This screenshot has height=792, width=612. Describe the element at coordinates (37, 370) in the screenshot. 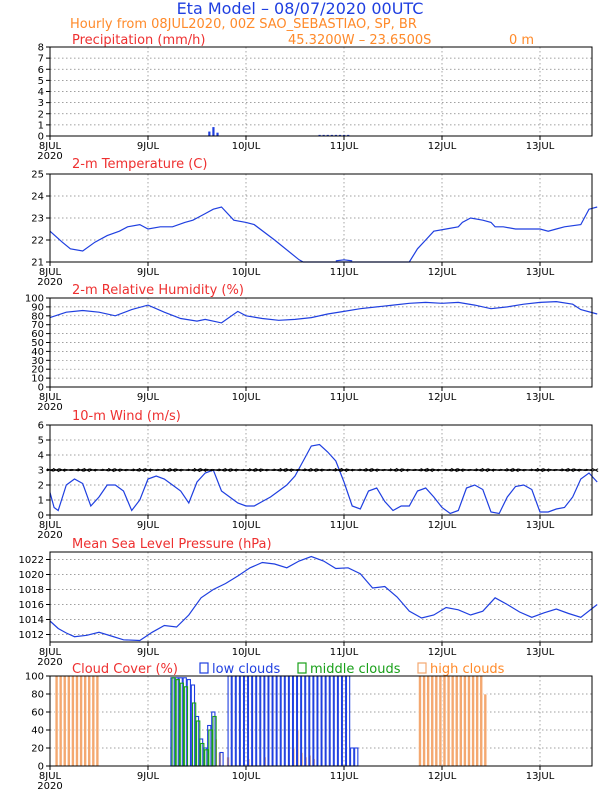

I see `humidity-ytick-label: 20` at that location.